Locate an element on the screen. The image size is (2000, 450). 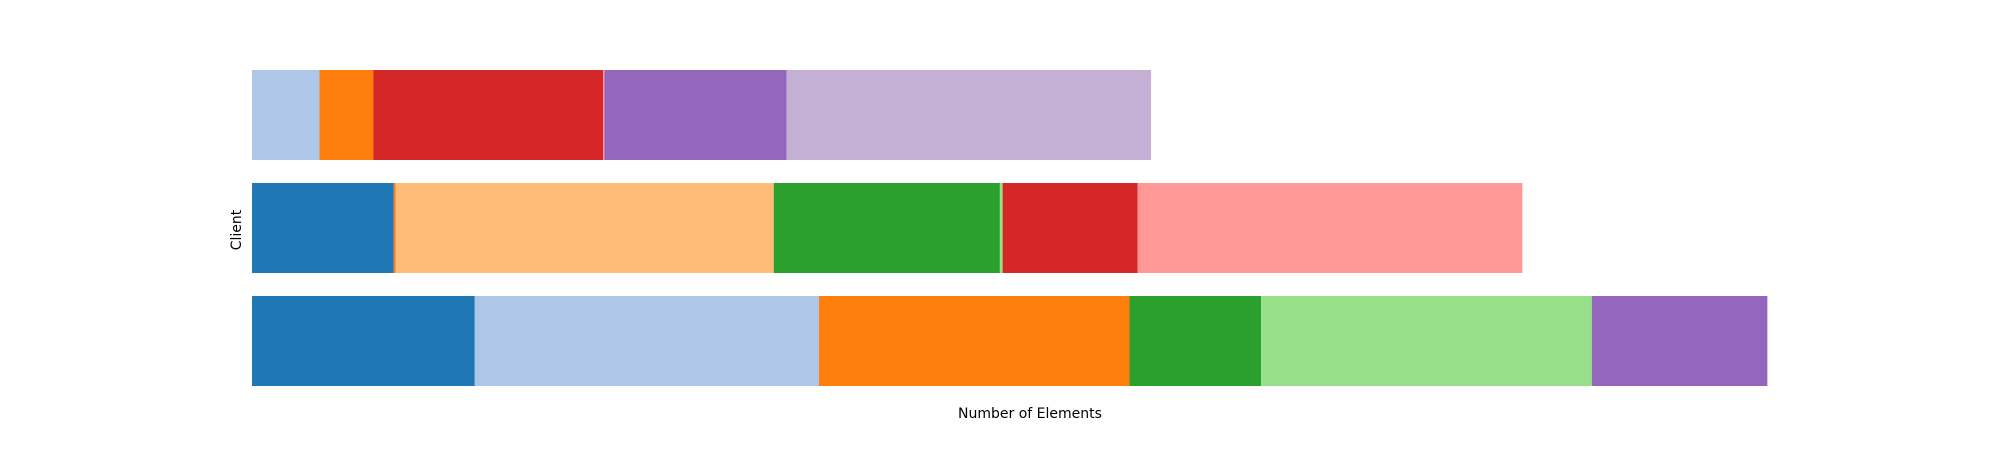
y-axis-label: Client is located at coordinates (237, 229).